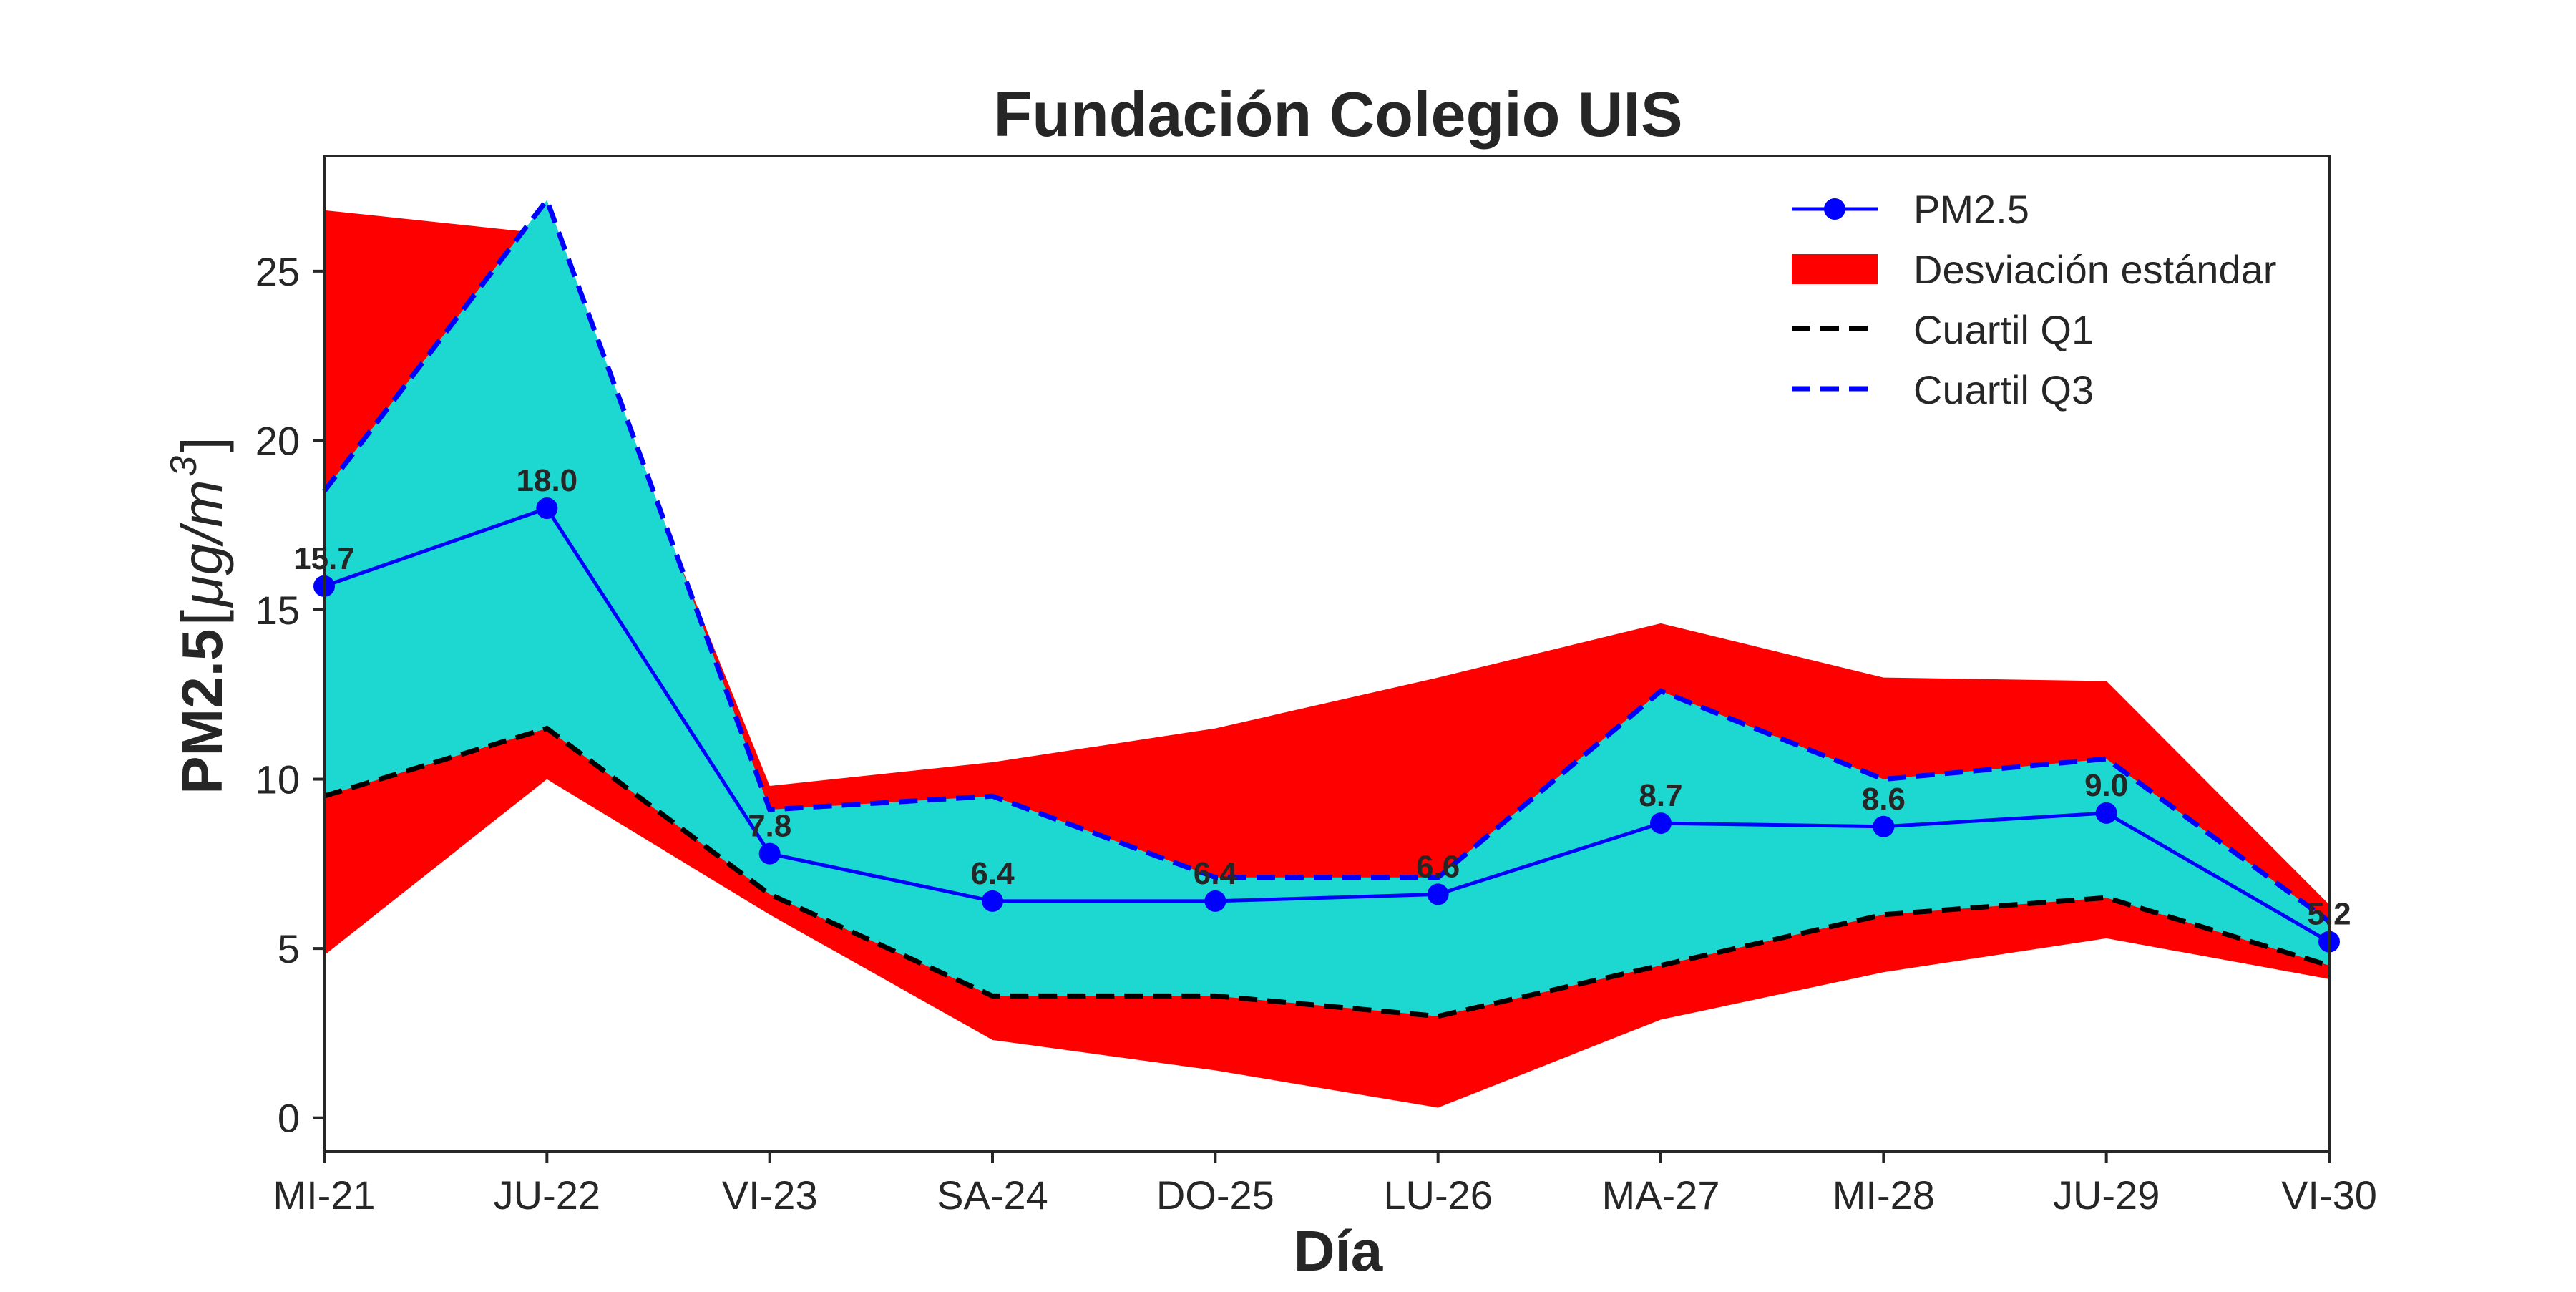  I want to click on legend-item-q3: Cuartil Q3, so click(1943, 389).